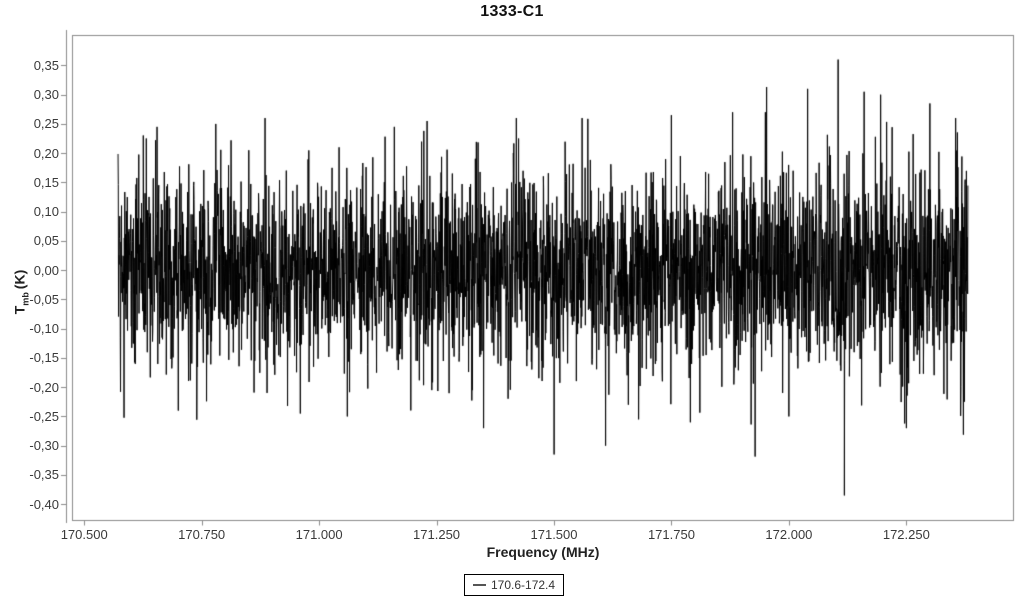 The height and width of the screenshot is (600, 1024). What do you see at coordinates (44, 358) in the screenshot?
I see `y-tick-label: -0,15` at bounding box center [44, 358].